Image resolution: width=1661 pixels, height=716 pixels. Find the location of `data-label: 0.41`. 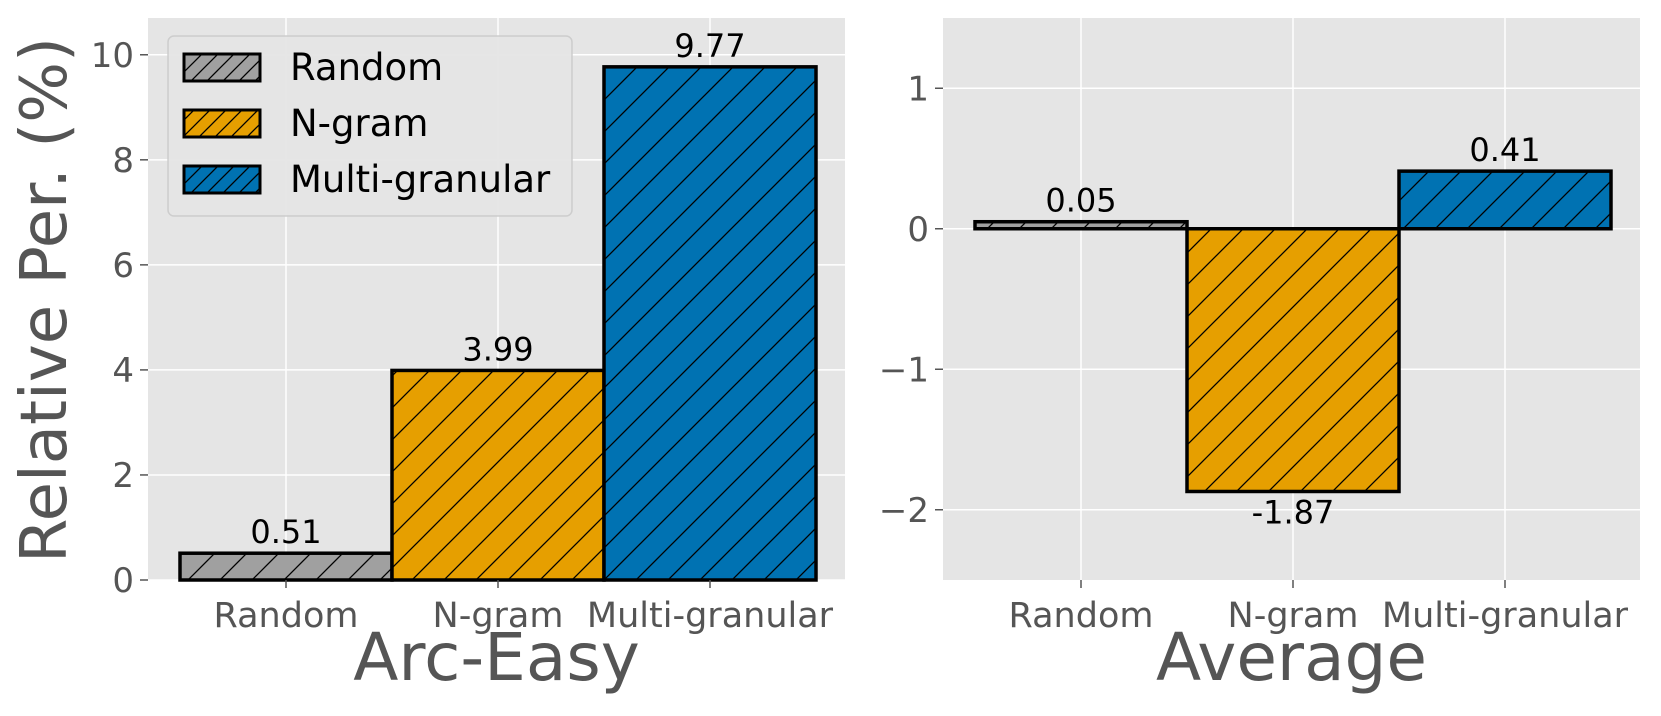

data-label: 0.41 is located at coordinates (1504, 150).